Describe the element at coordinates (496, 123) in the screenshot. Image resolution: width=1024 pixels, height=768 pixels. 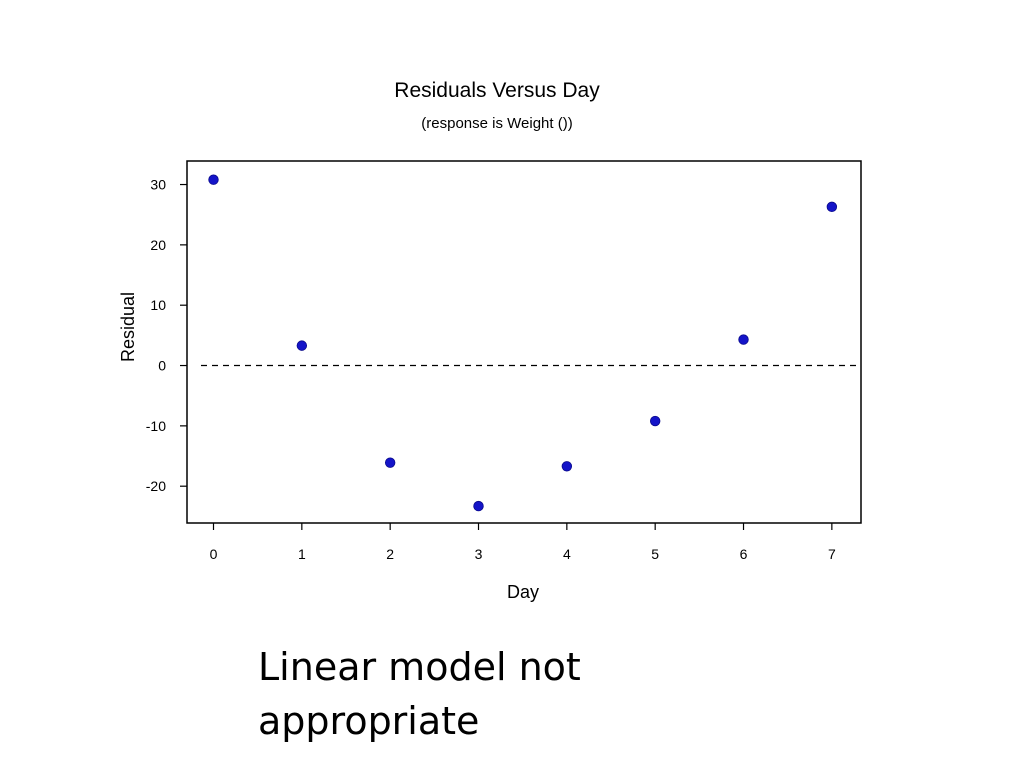
I see `chart-subtitle: (response is Weight ())` at that location.